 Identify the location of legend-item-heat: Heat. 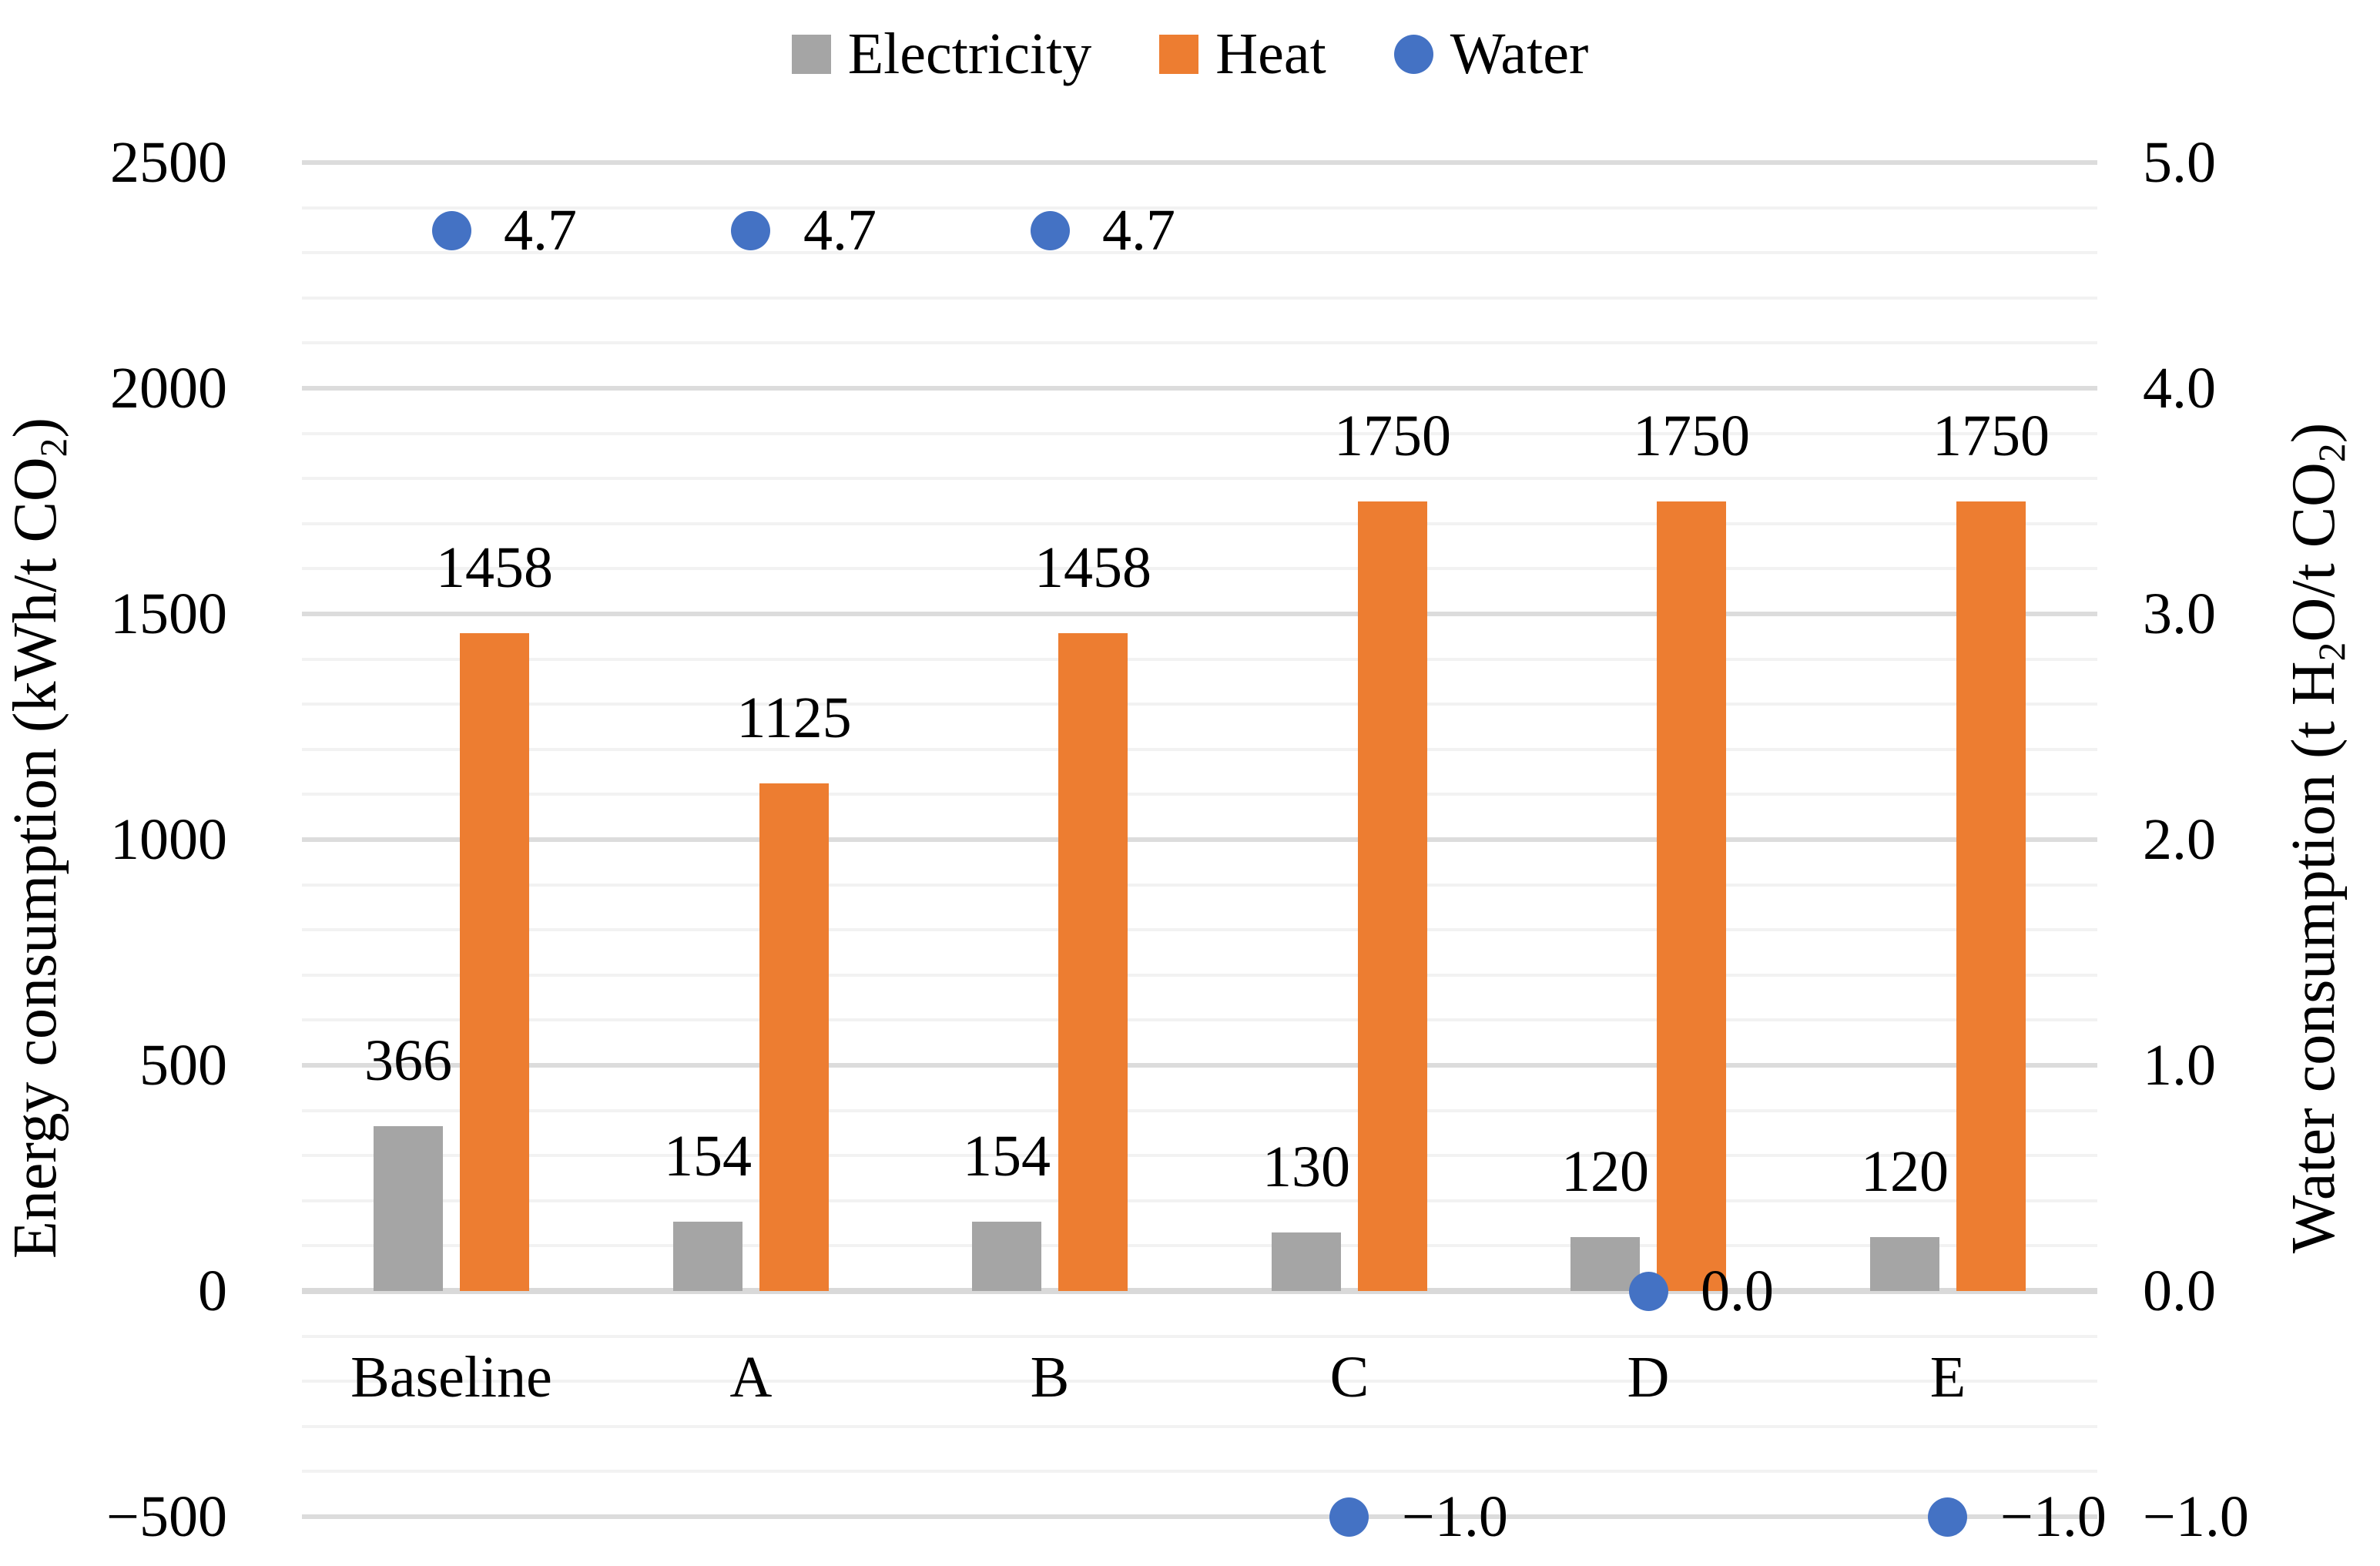
(1242, 54).